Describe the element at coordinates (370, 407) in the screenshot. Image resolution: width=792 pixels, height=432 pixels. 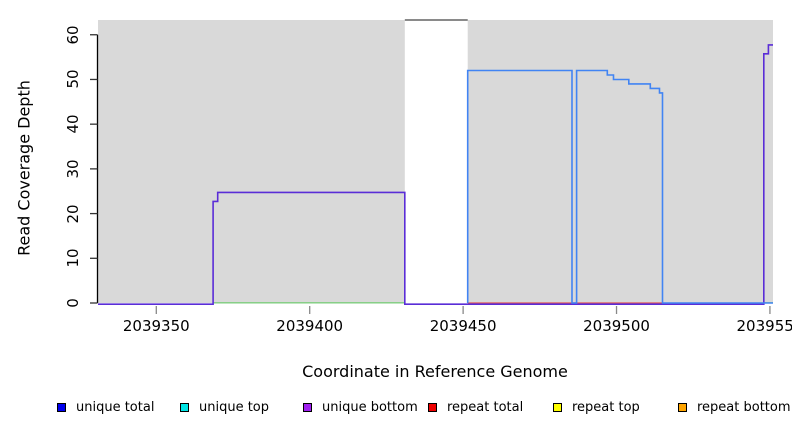
I see `legend-label: unique bottom` at that location.